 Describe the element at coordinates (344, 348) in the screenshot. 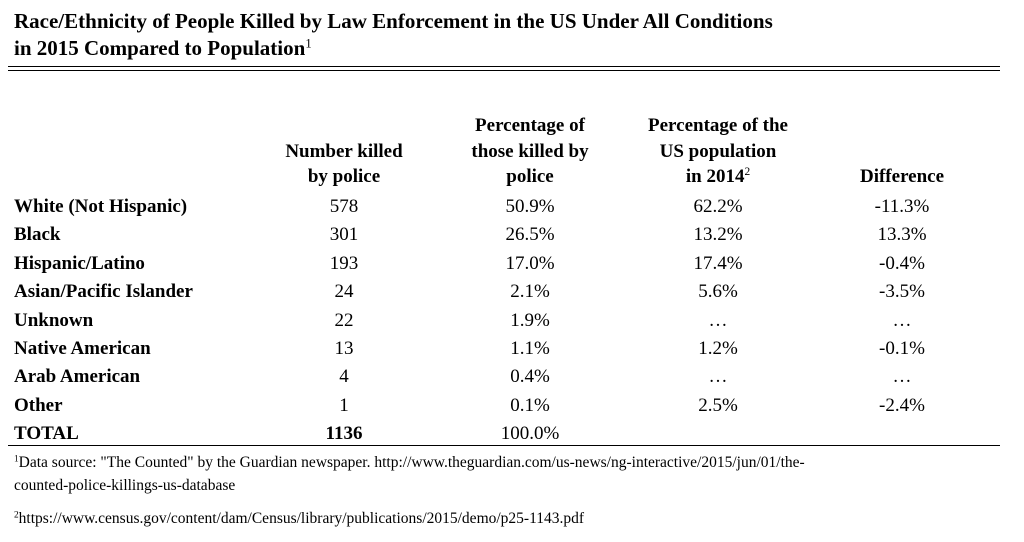

I see `cell: 13` at that location.